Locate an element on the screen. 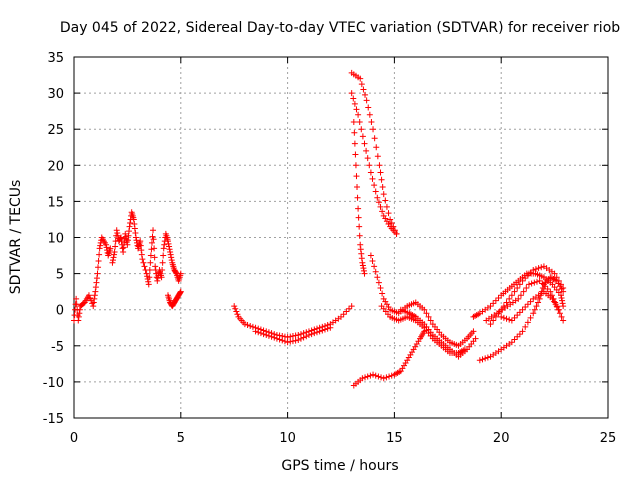 This screenshot has width=640, height=480. x-axis-label: GPS time / hours is located at coordinates (339, 466).